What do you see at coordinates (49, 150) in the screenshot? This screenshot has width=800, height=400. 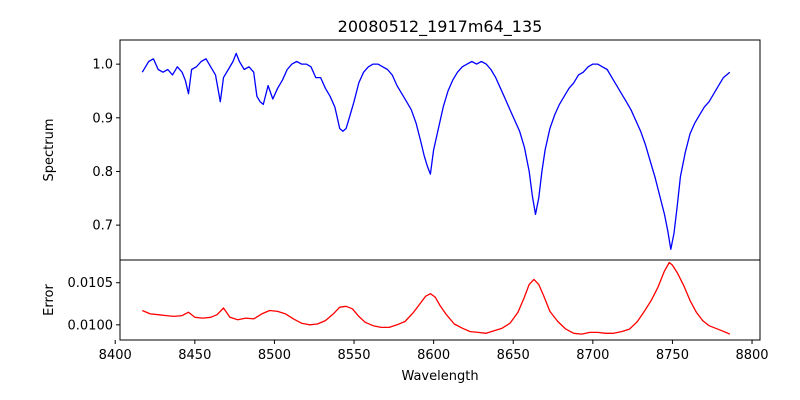 I see `spectrum-y-axis-label: Spectrum` at bounding box center [49, 150].